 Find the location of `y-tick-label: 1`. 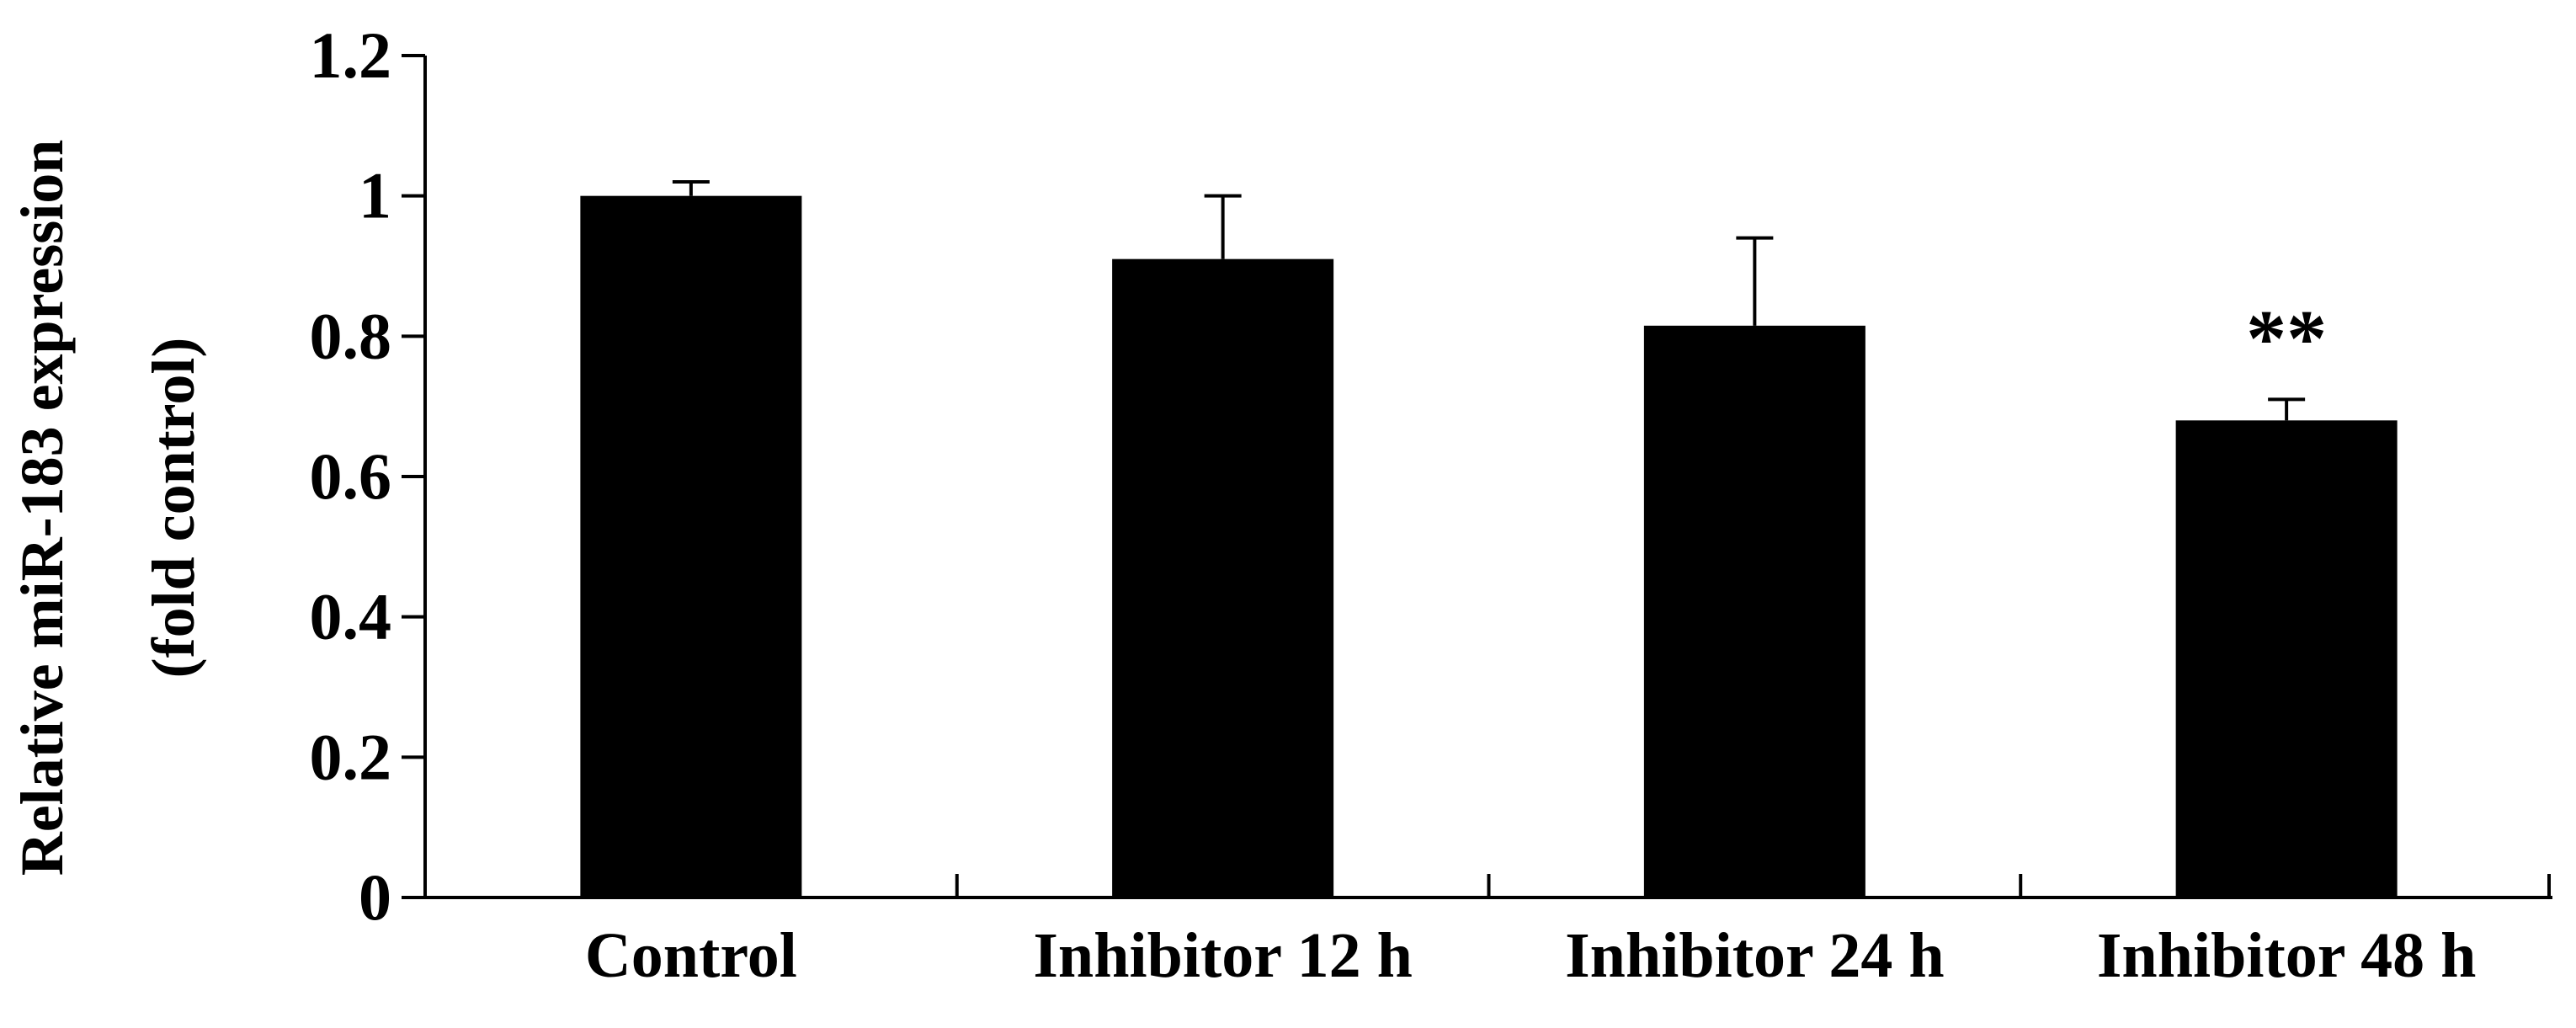

y-tick-label: 1 is located at coordinates (375, 195).